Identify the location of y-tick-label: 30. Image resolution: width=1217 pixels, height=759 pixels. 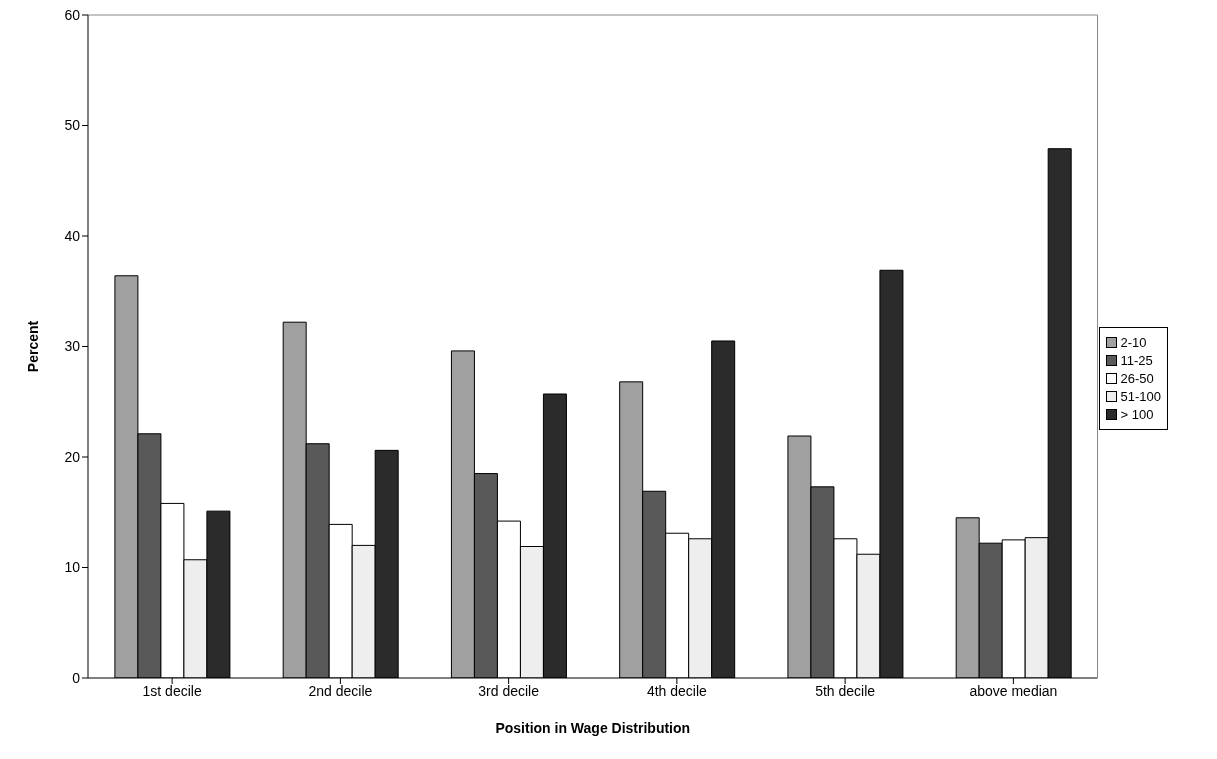
(72, 346).